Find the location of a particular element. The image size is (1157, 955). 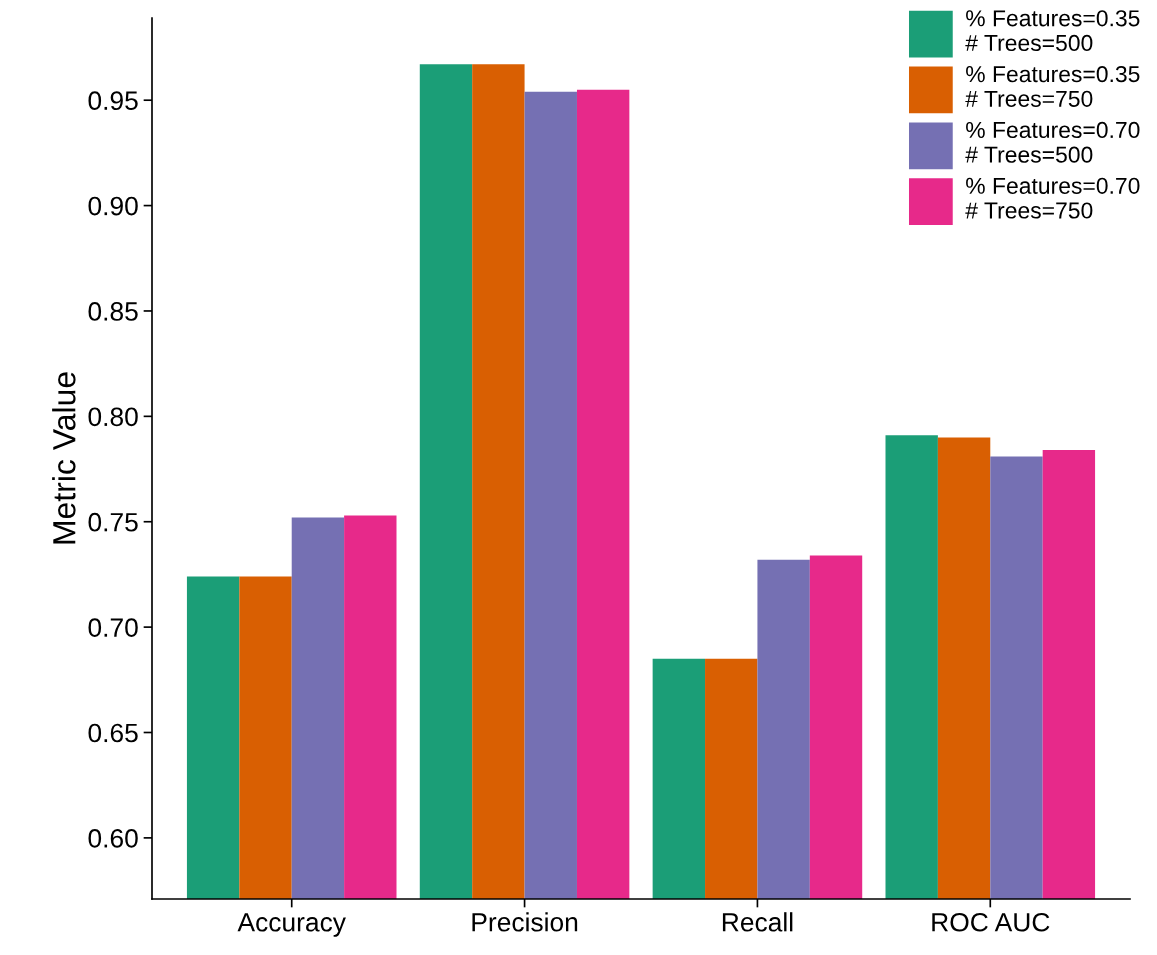

y-tick-label: 0.80 is located at coordinates (113, 417).